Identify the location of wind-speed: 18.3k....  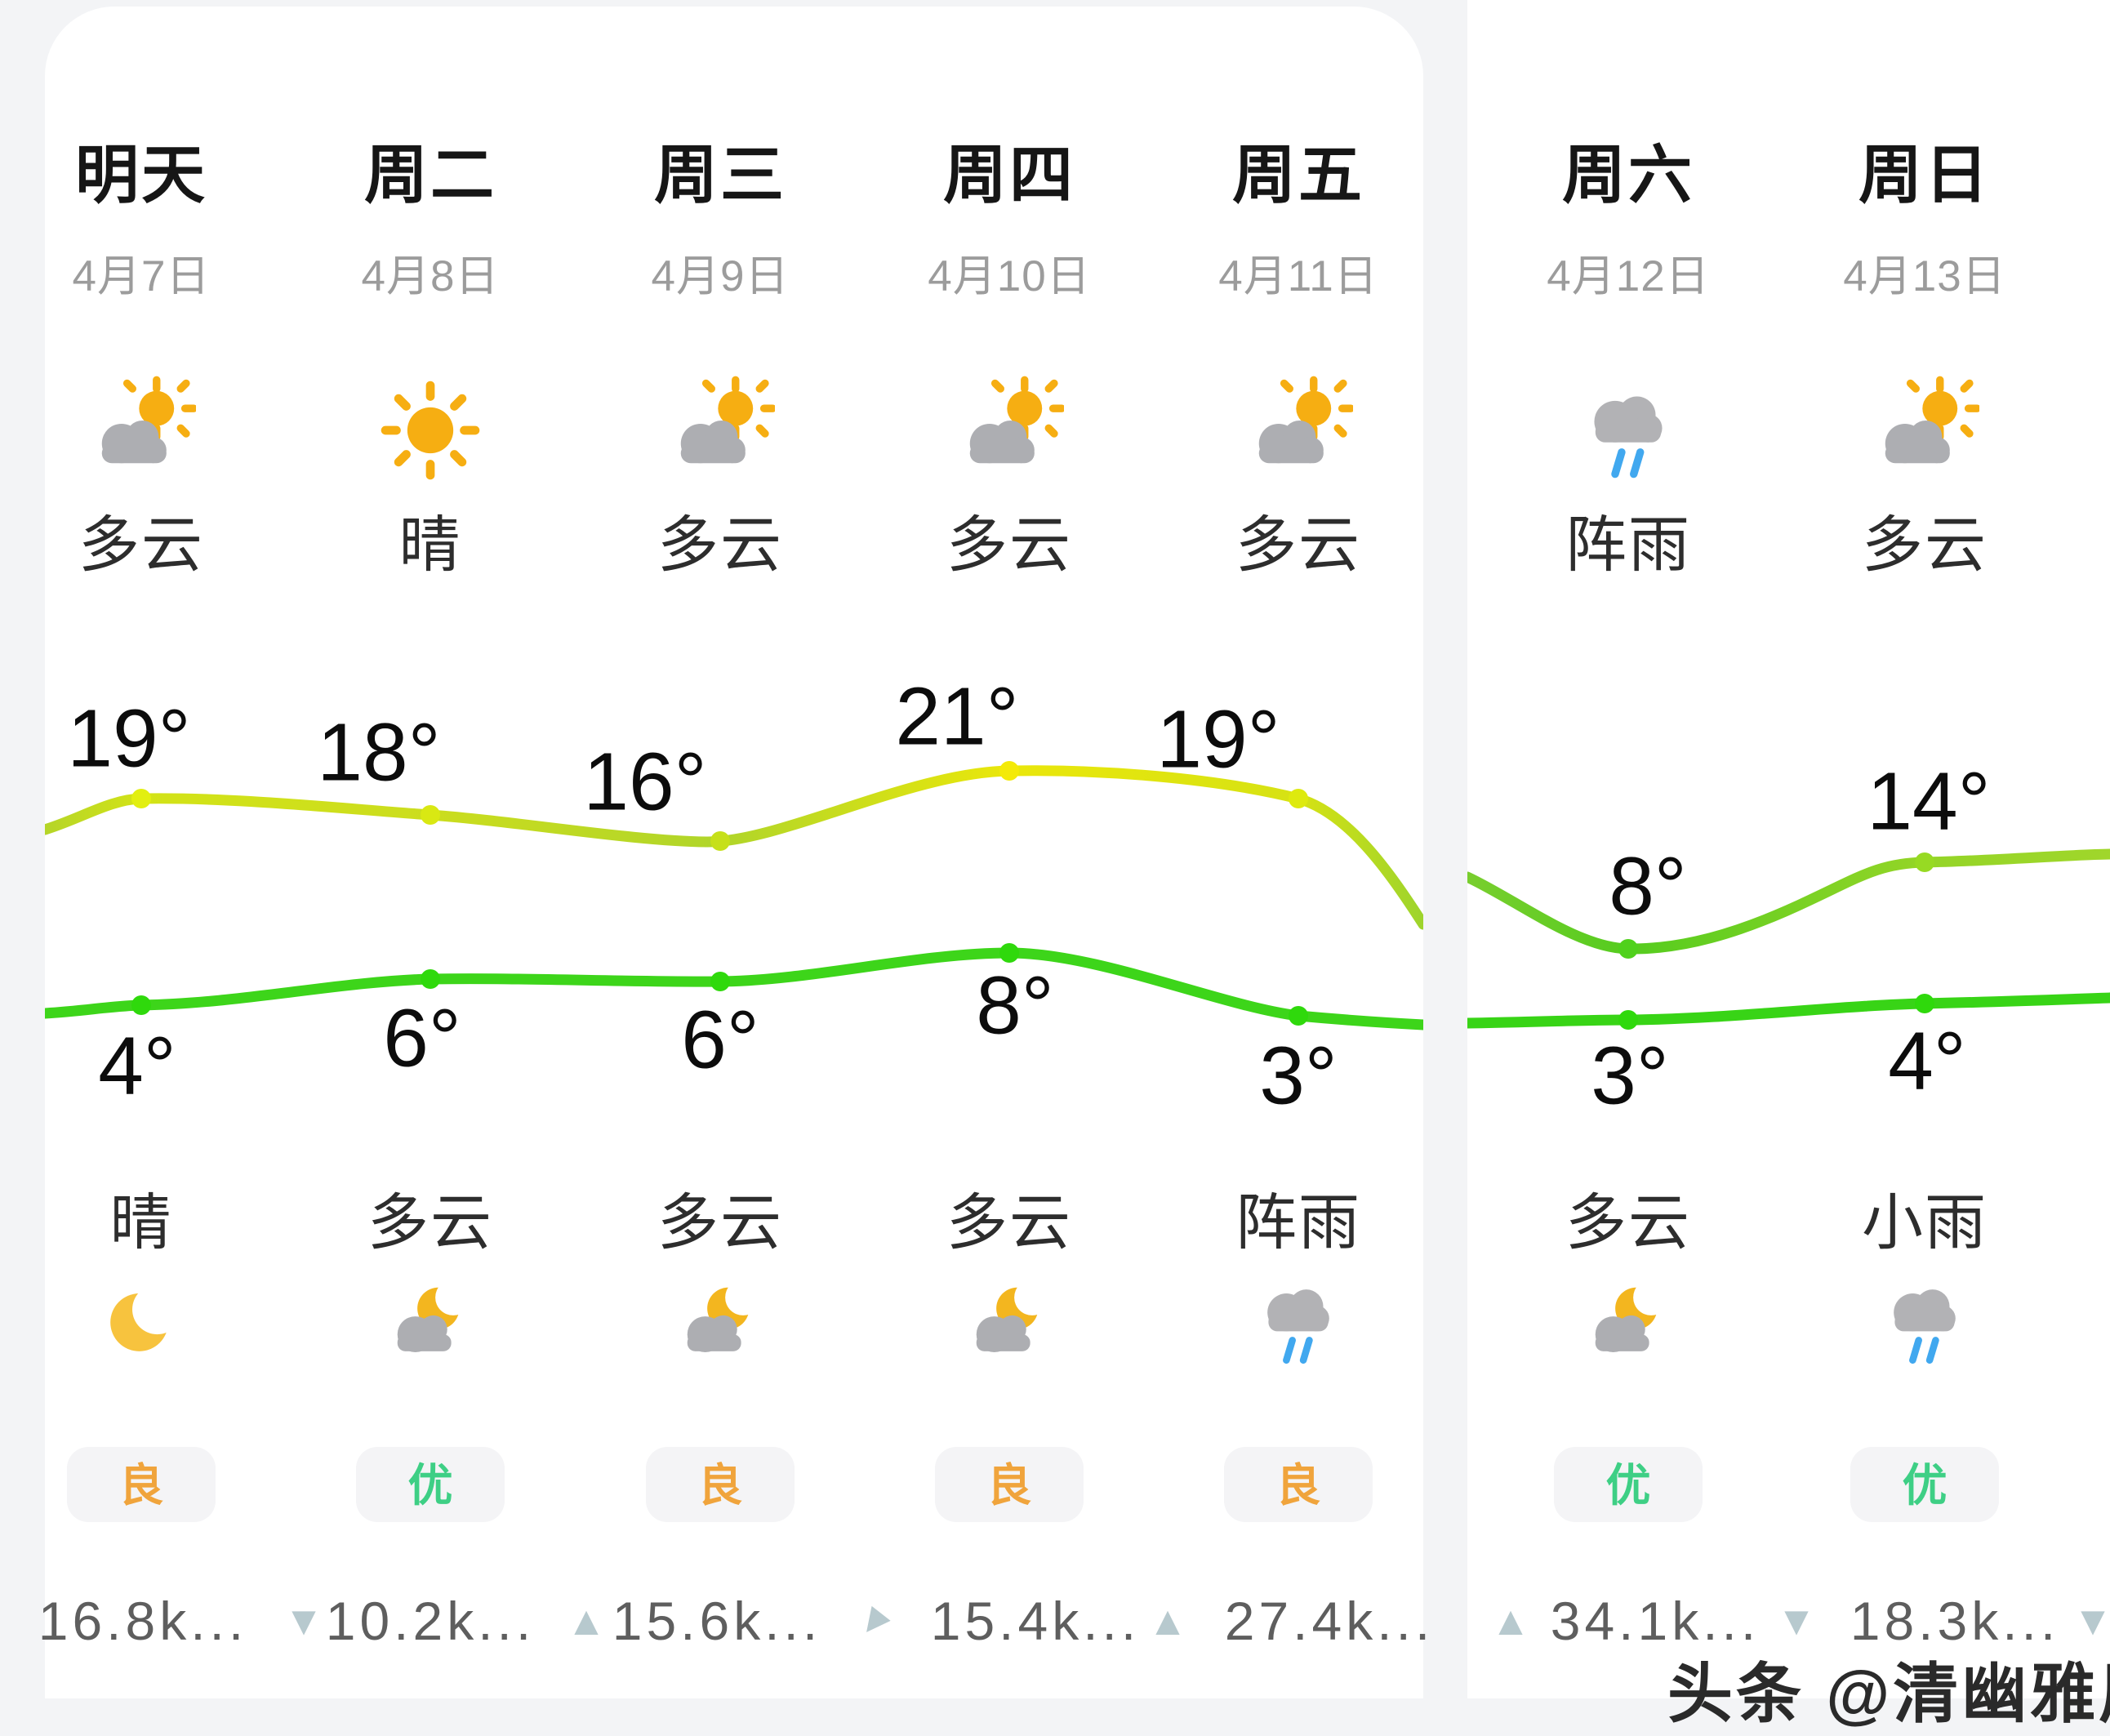
(1955, 1621).